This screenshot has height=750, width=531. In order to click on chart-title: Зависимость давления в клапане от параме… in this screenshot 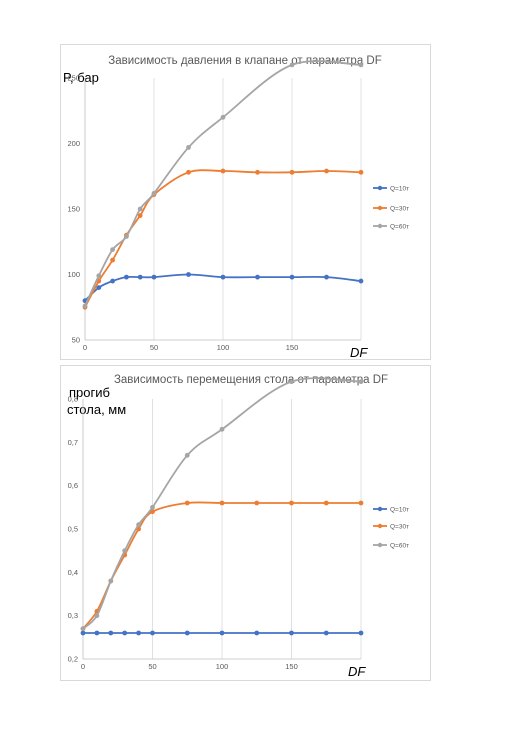, I will do `click(244, 61)`.